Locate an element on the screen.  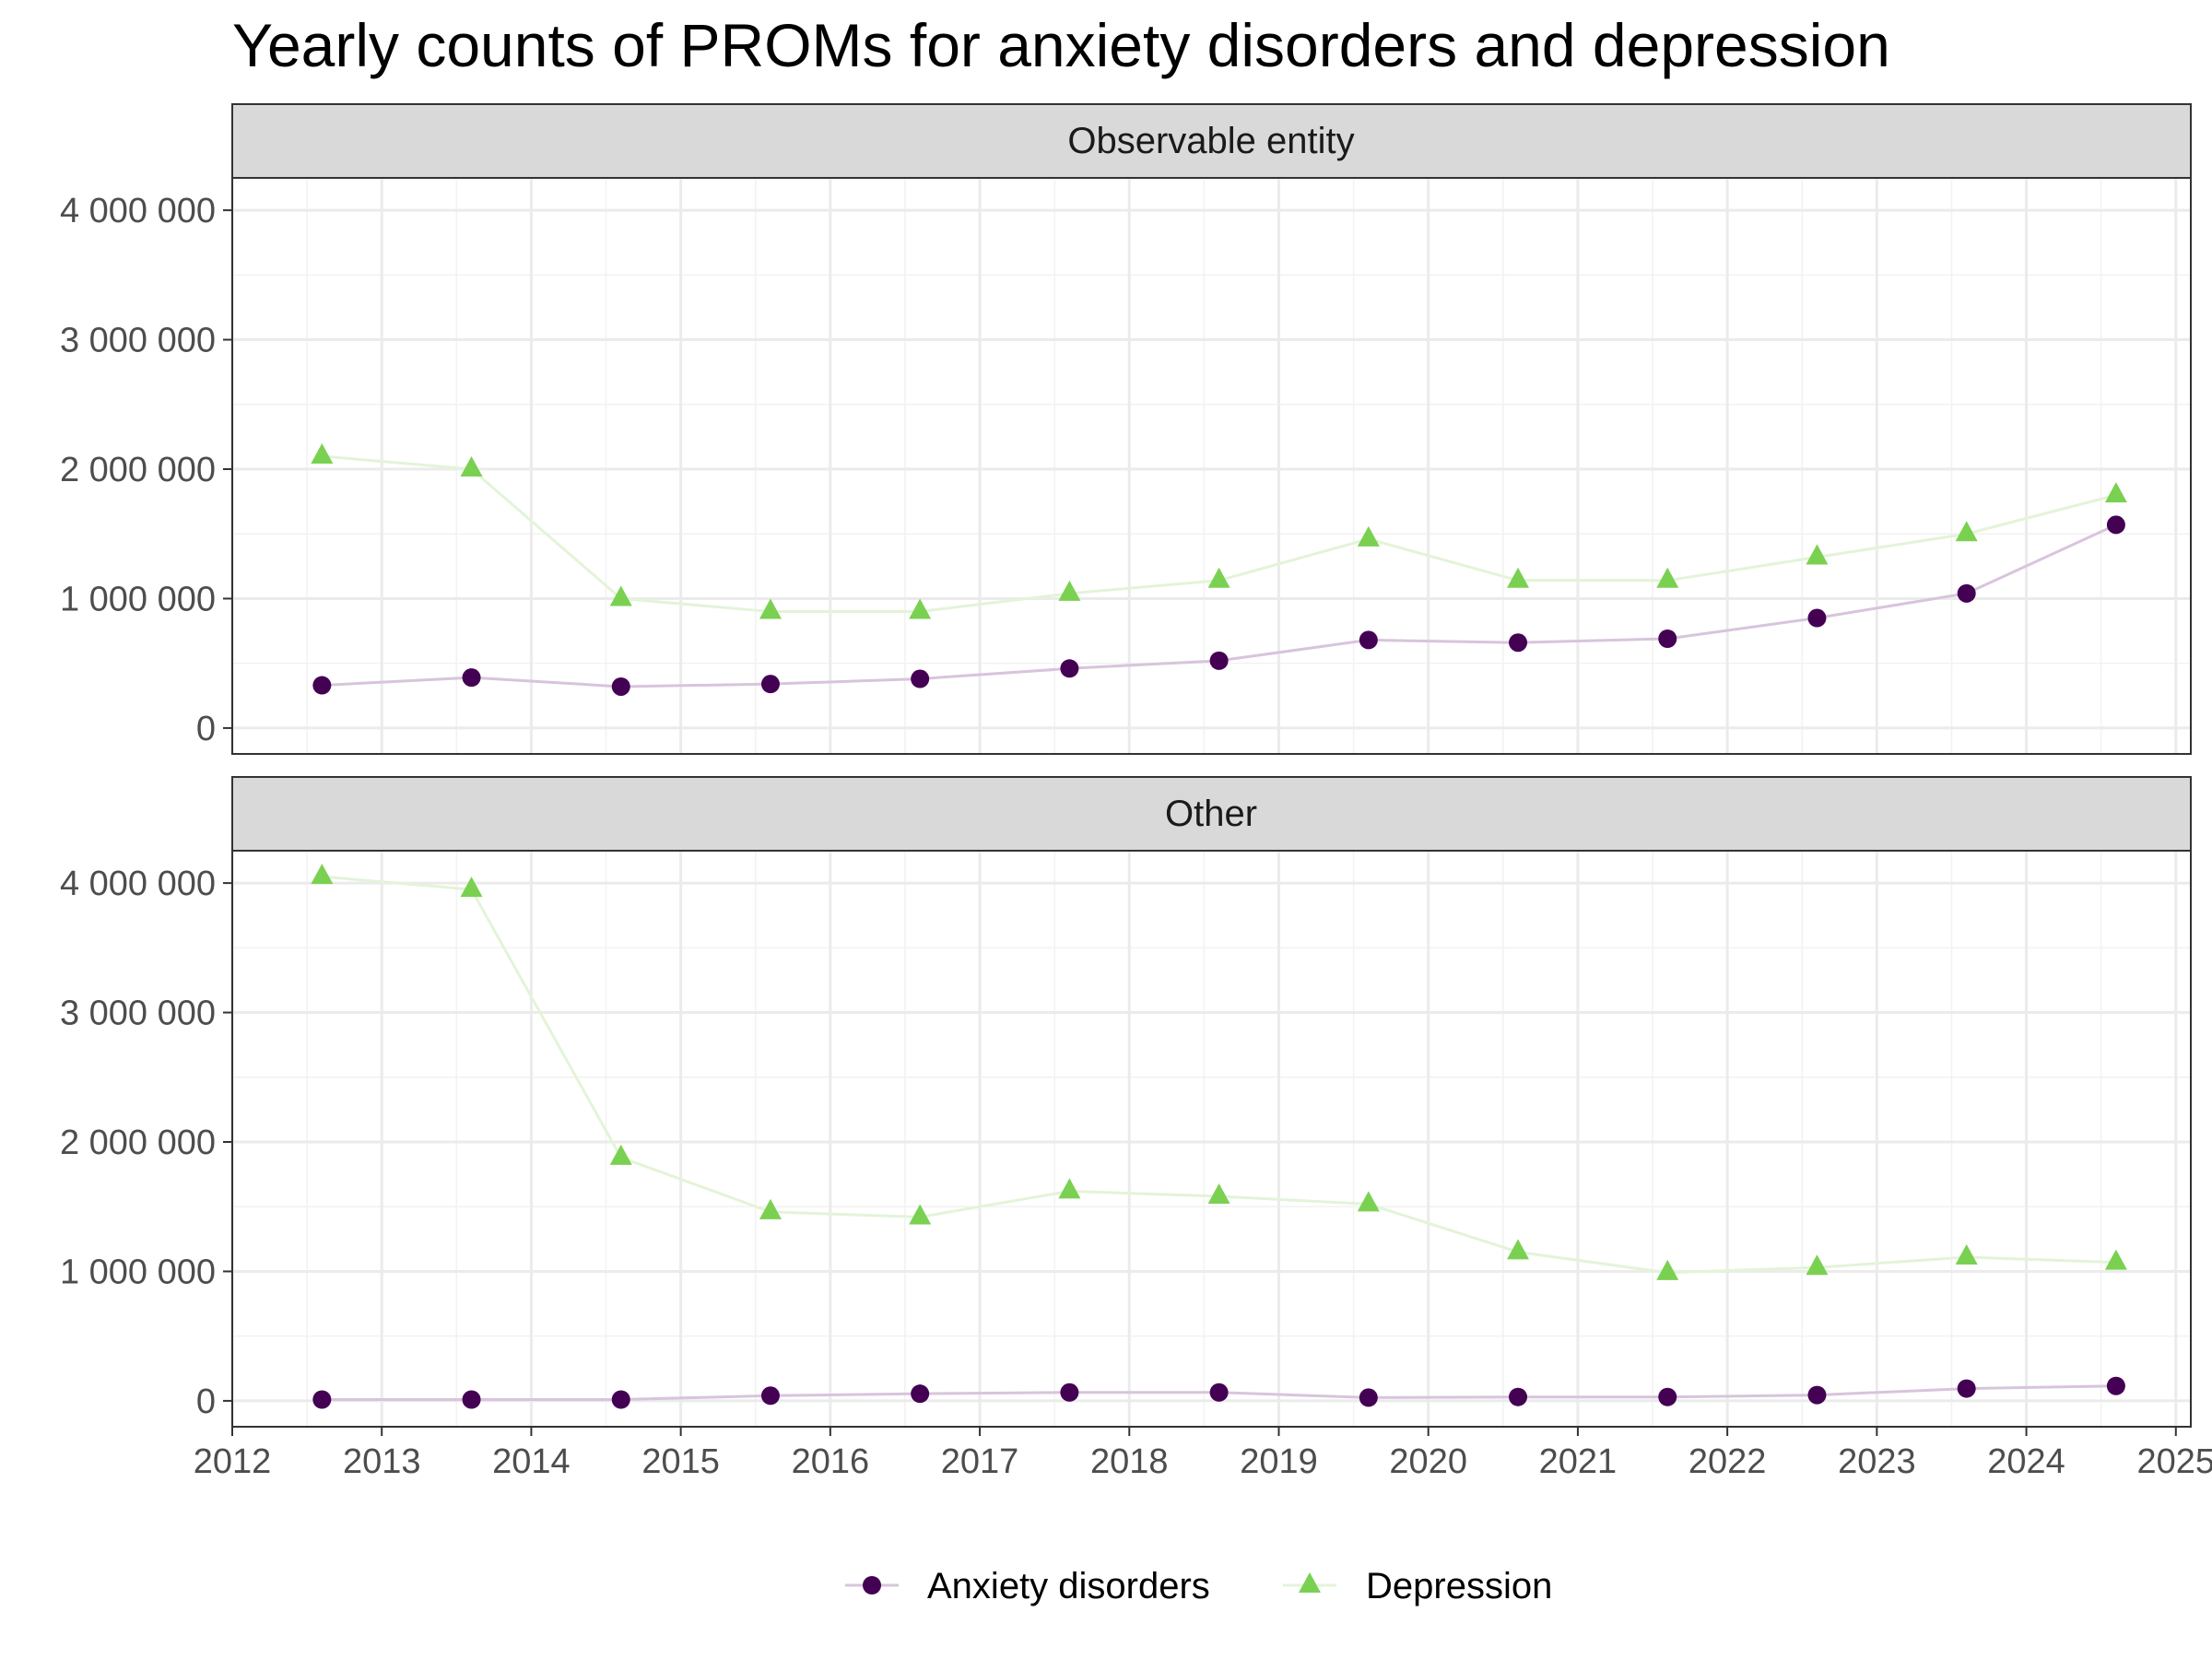
panel-strip-label: Observable entity is located at coordinates (1210, 141).